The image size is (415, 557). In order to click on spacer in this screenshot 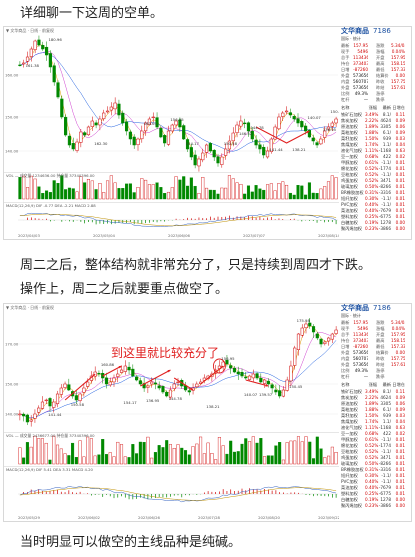, I will do `click(372, 377)`.